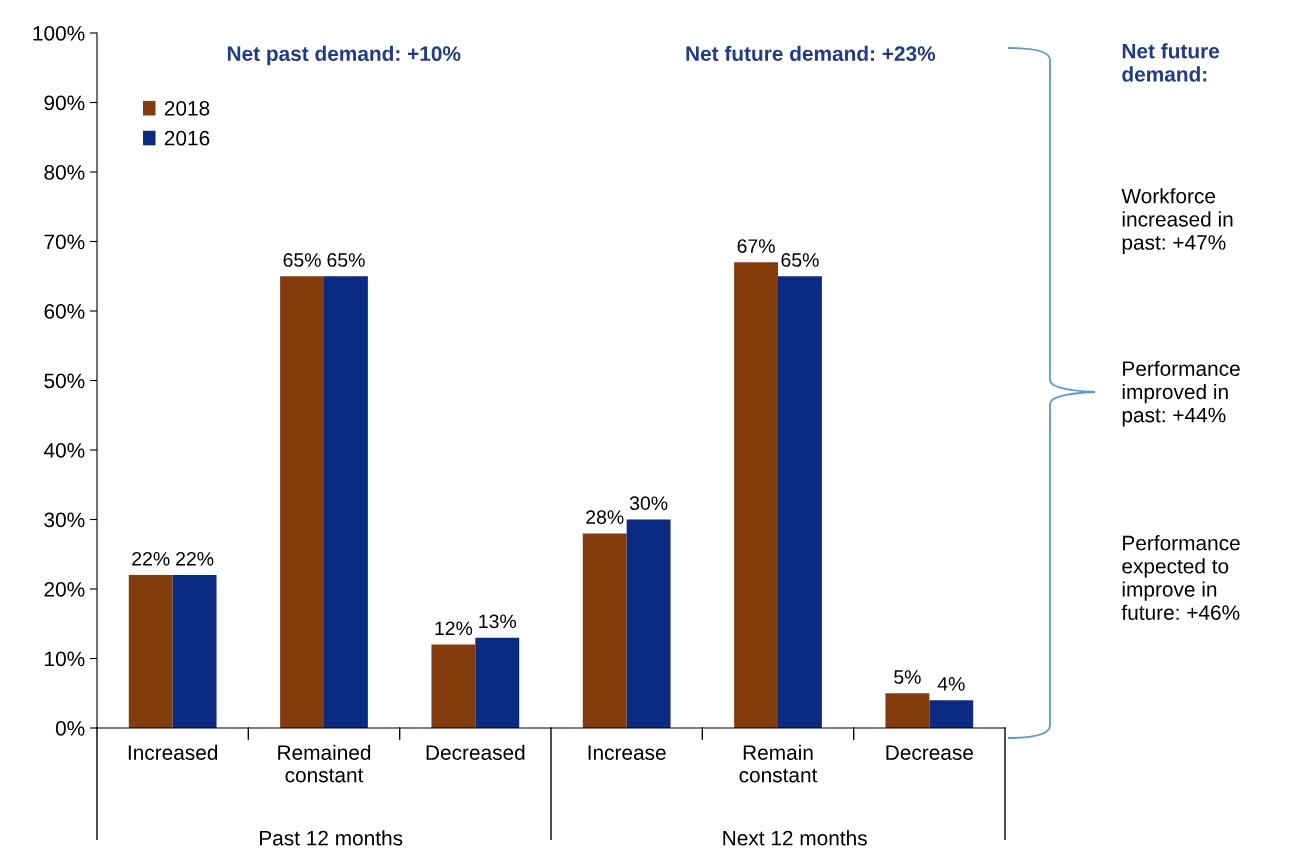 This screenshot has height=863, width=1307. Describe the element at coordinates (59, 33) in the screenshot. I see `y-tick-label: 100%` at that location.